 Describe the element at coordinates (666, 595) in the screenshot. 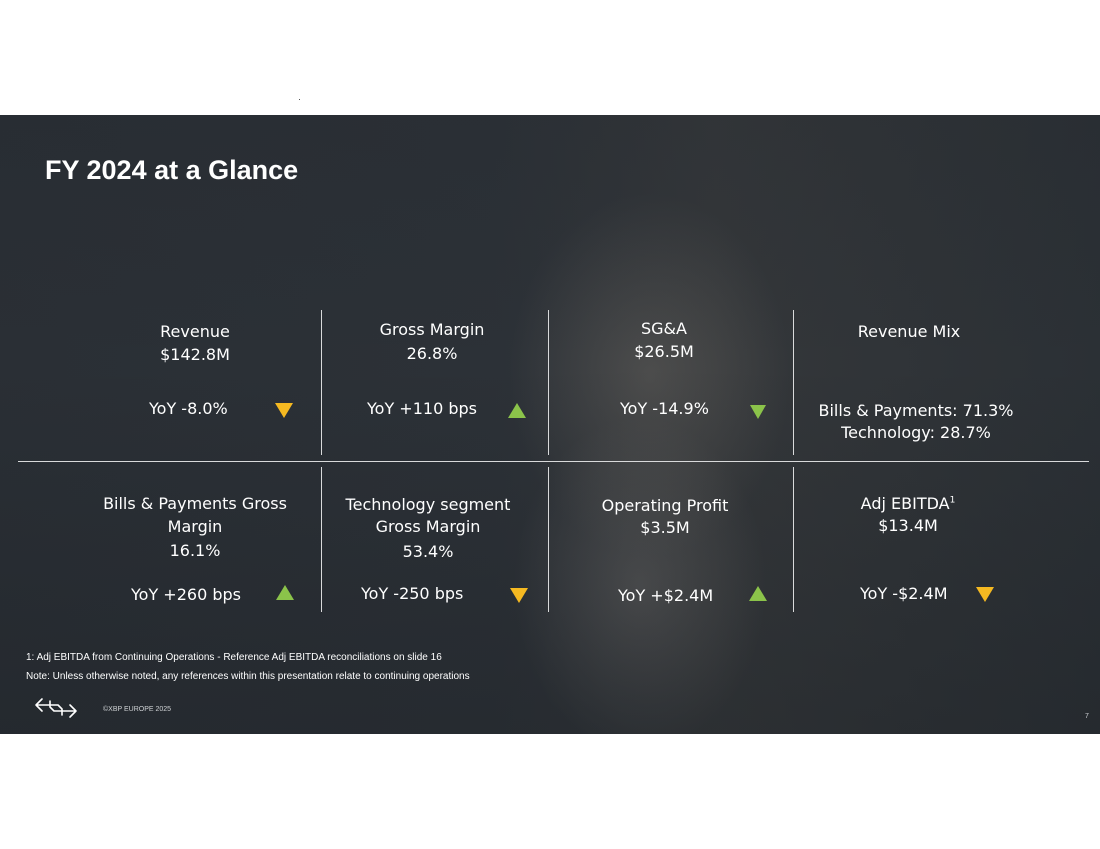

I see `kpi-operating-profit-yoy: YoY +$2.4M` at that location.